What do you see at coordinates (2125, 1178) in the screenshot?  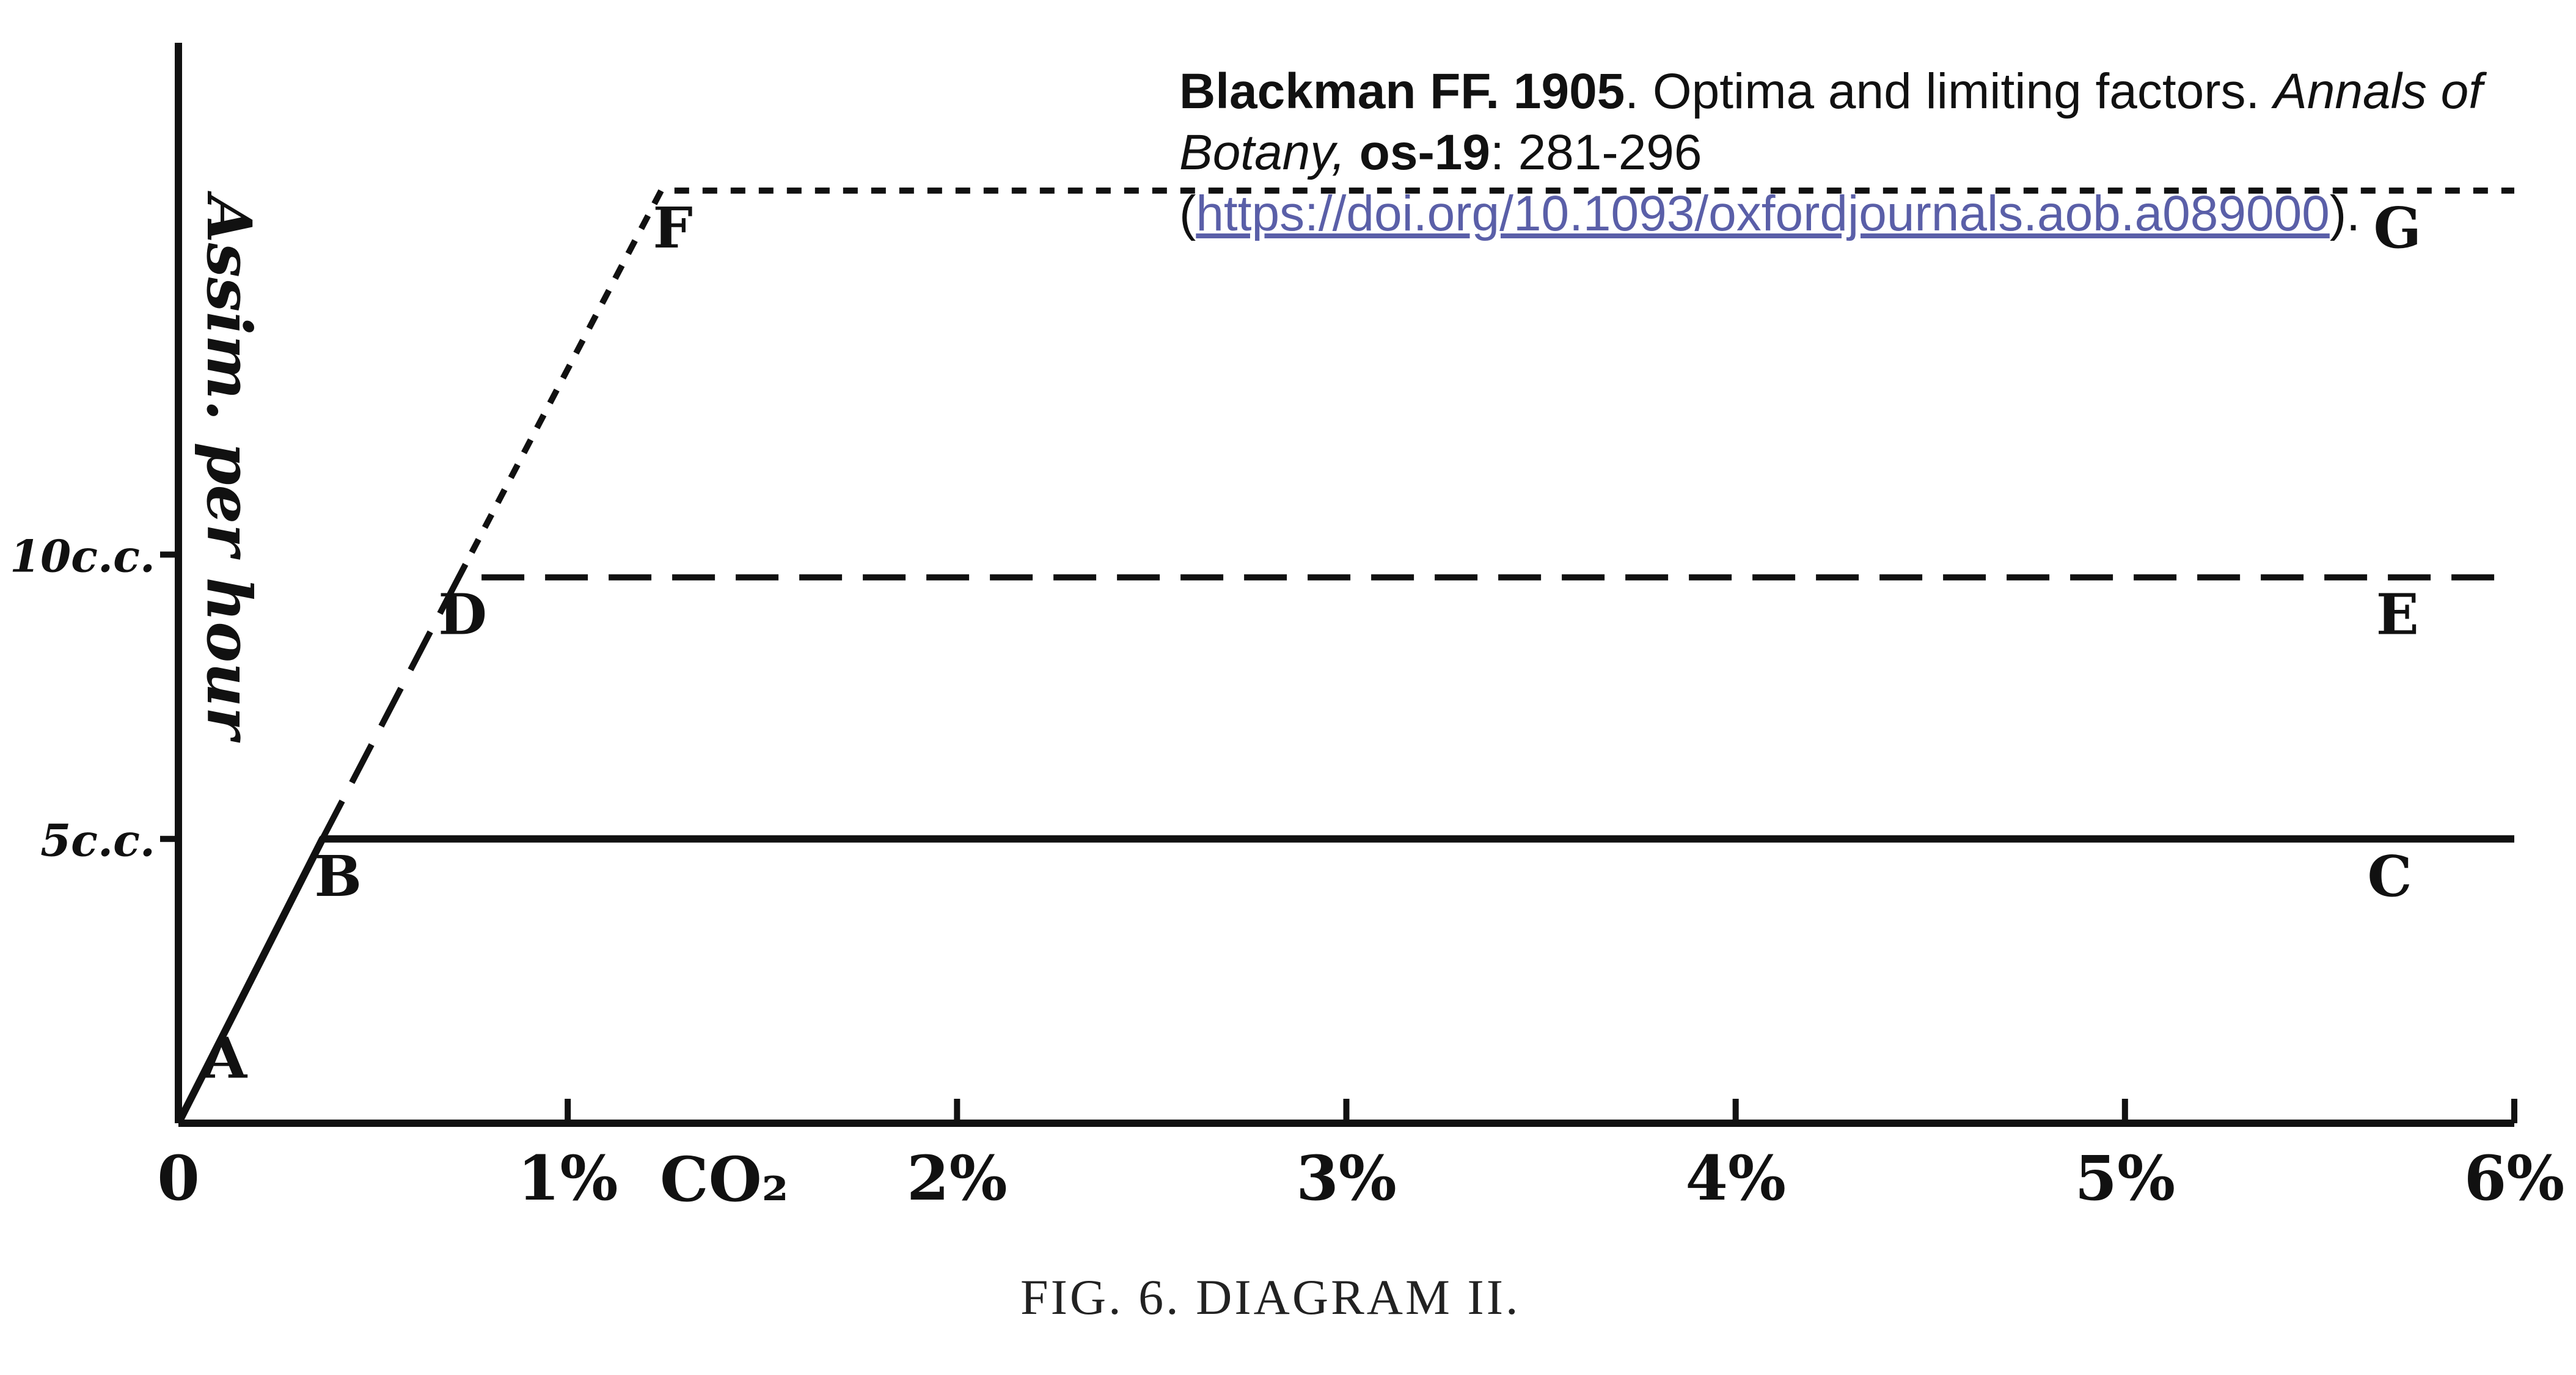 I see `x-tick-label: 5%` at bounding box center [2125, 1178].